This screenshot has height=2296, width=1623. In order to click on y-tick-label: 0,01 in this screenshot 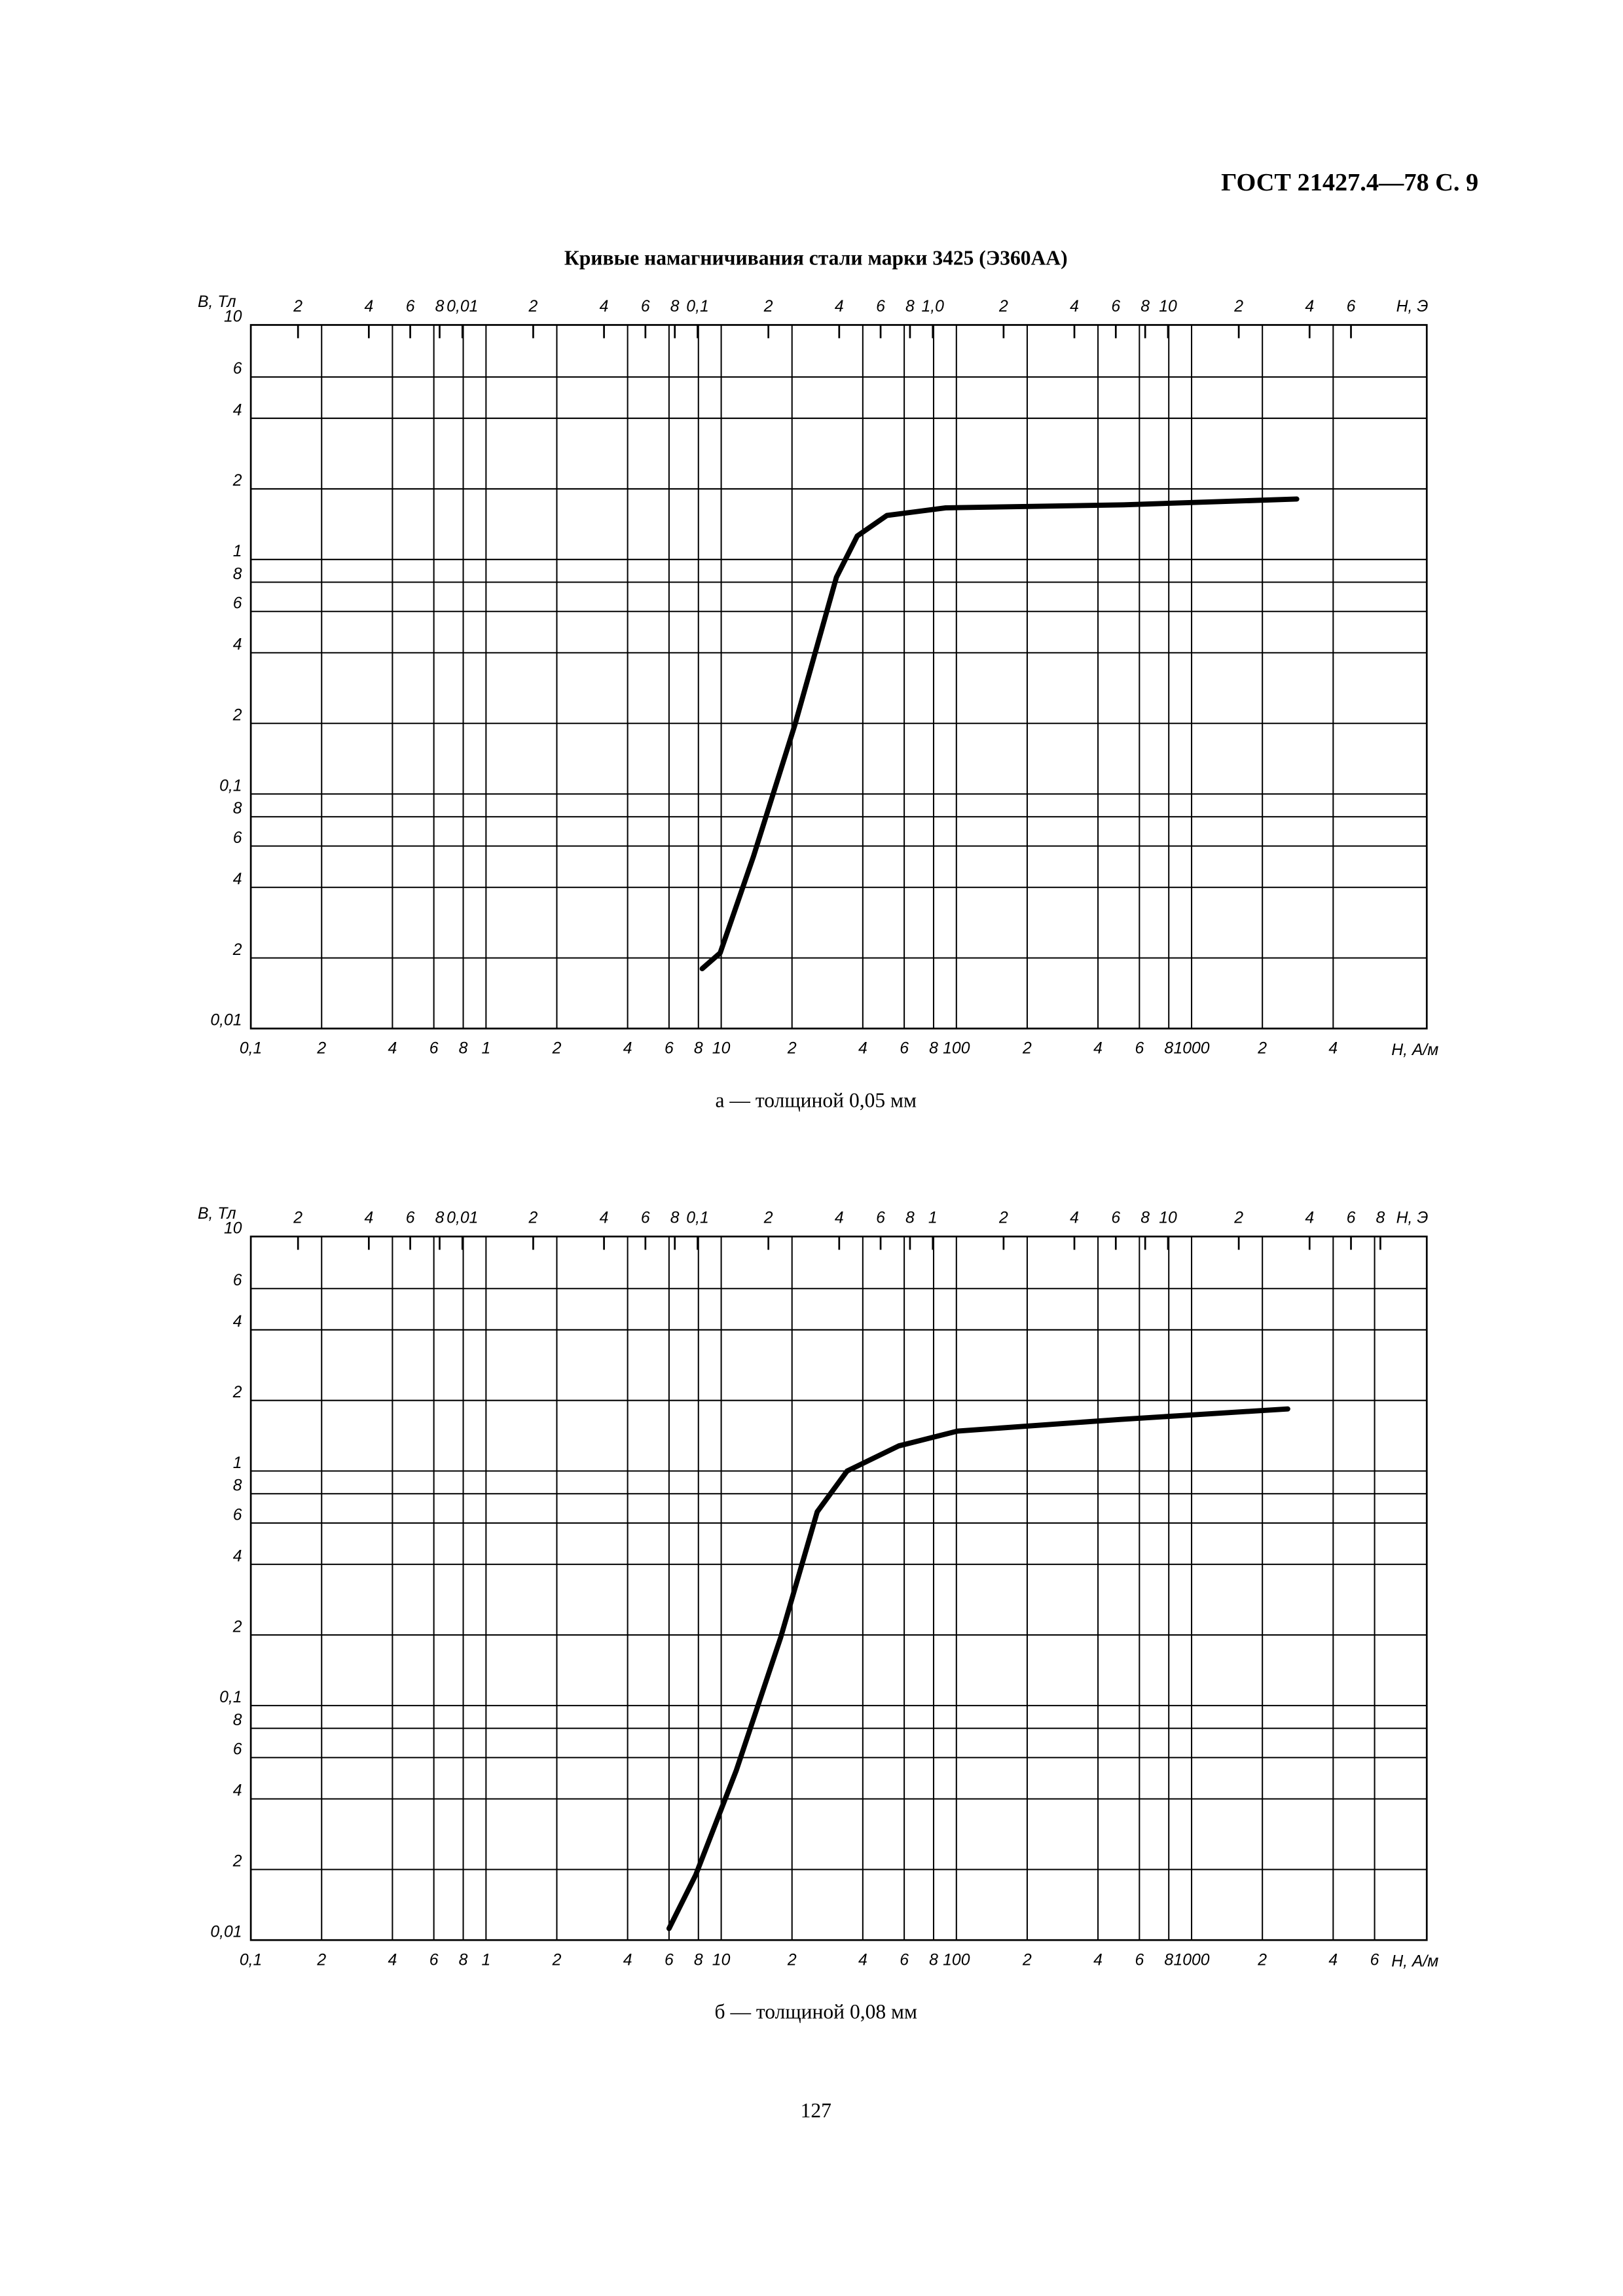, I will do `click(226, 1021)`.